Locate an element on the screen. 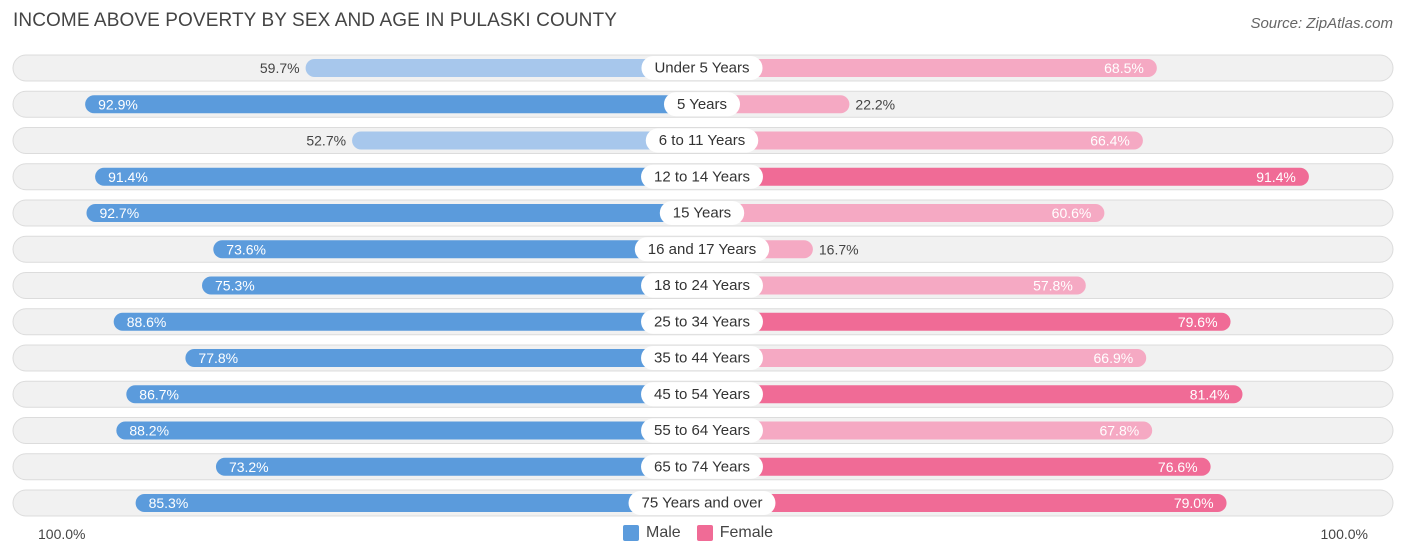 Image resolution: width=1406 pixels, height=559 pixels. category-label: 5 Years is located at coordinates (702, 104).